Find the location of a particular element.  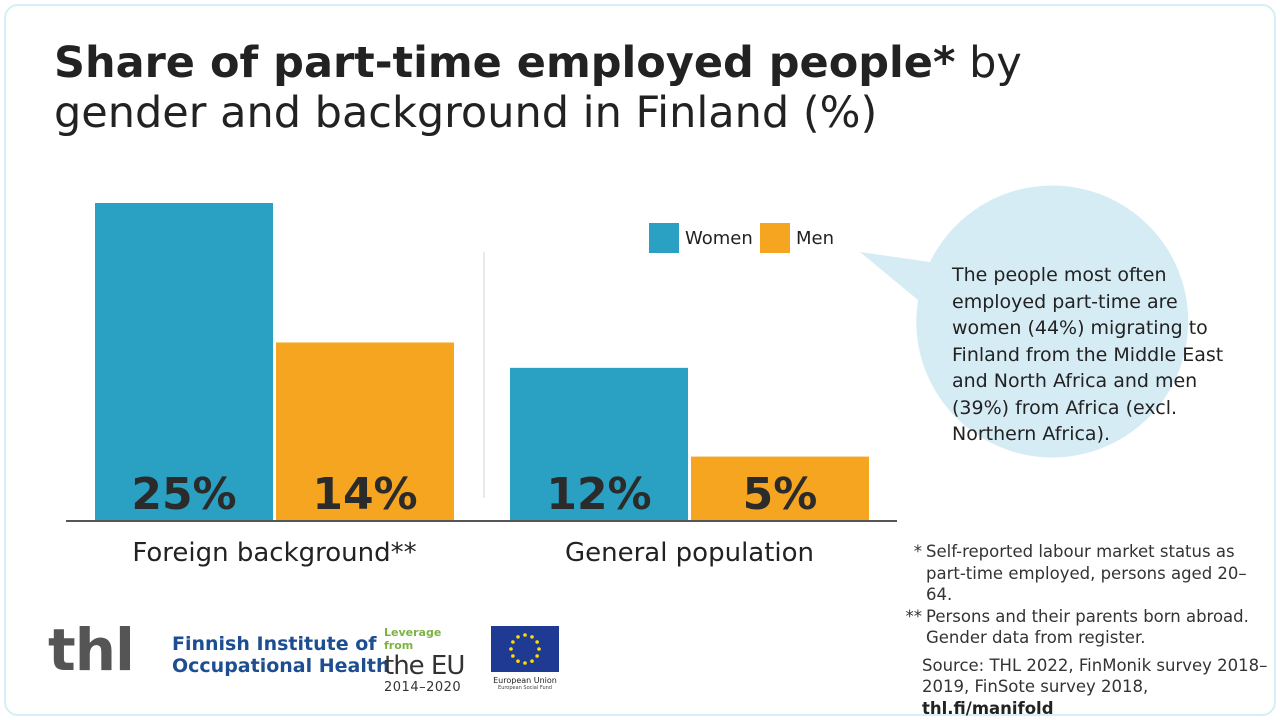

thl-logo: thl is located at coordinates (91, 650).